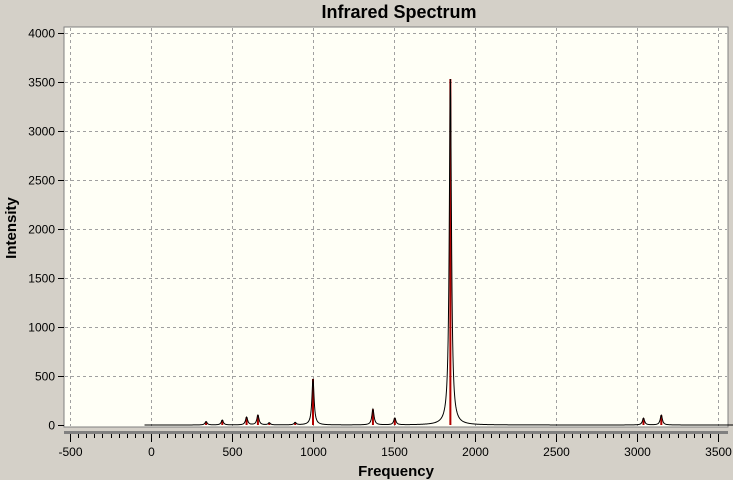 The height and width of the screenshot is (480, 733). I want to click on x-axis-title: Frequency, so click(396, 471).